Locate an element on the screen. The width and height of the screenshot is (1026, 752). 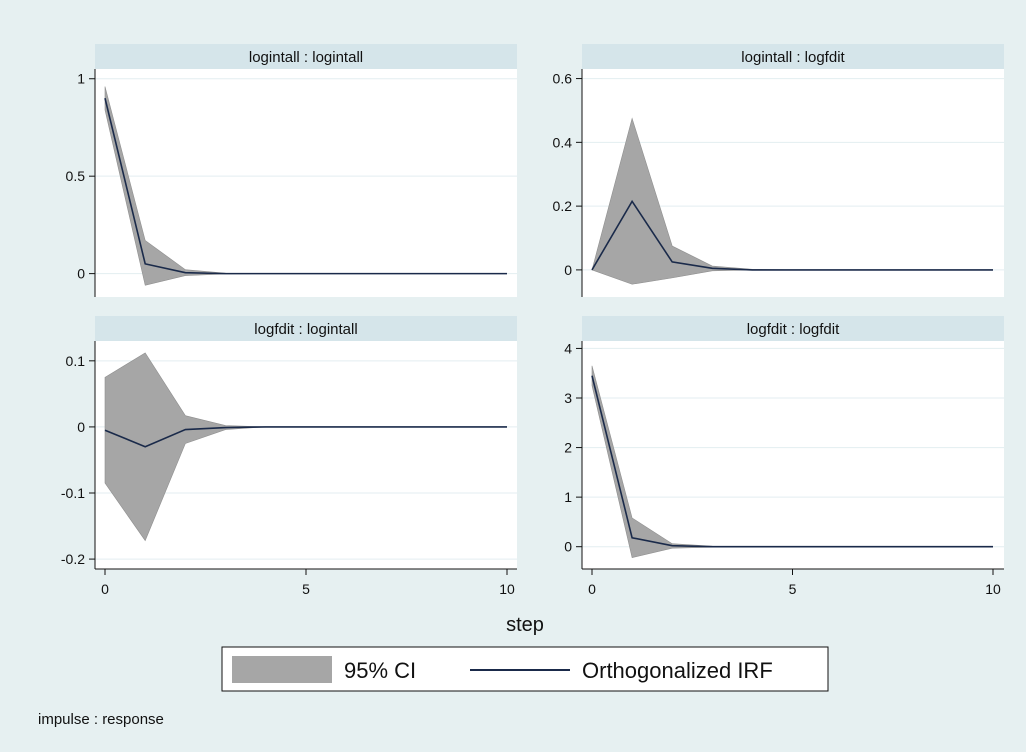
y-tick-label: -0.1 is located at coordinates (73, 493).